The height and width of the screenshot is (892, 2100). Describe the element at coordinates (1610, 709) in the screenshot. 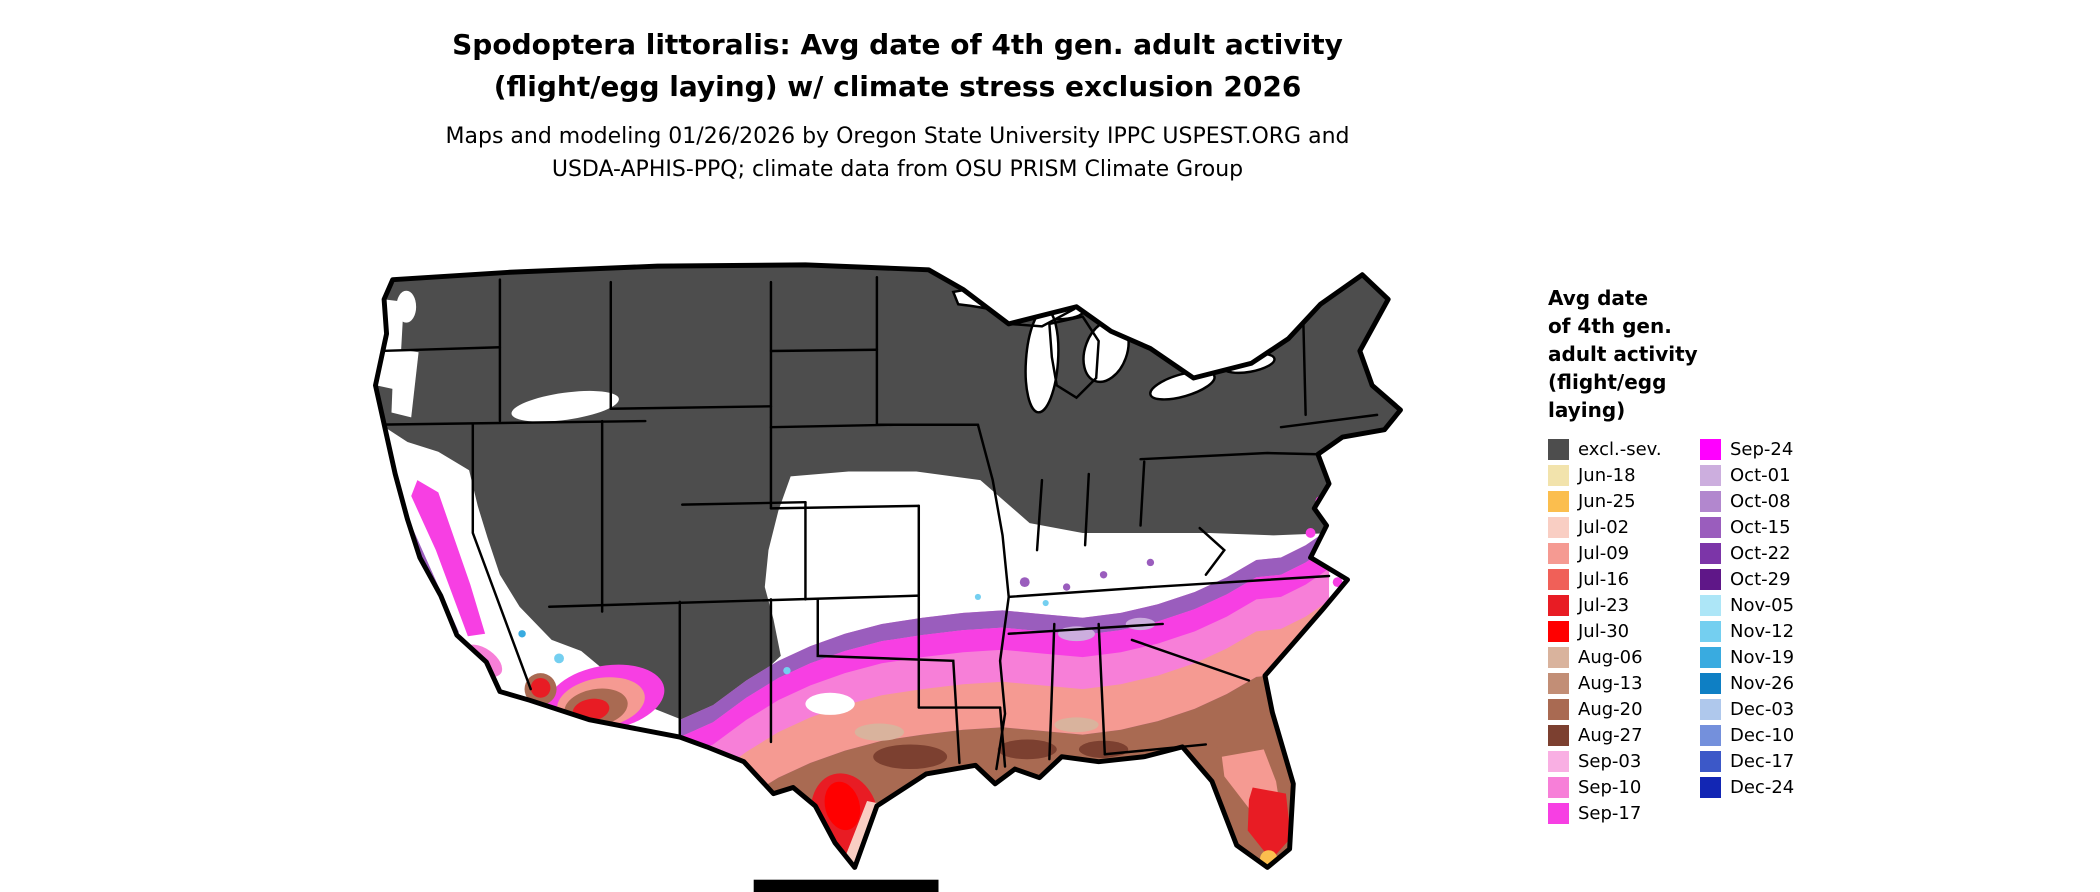

I see `legend-label: Aug-20` at that location.